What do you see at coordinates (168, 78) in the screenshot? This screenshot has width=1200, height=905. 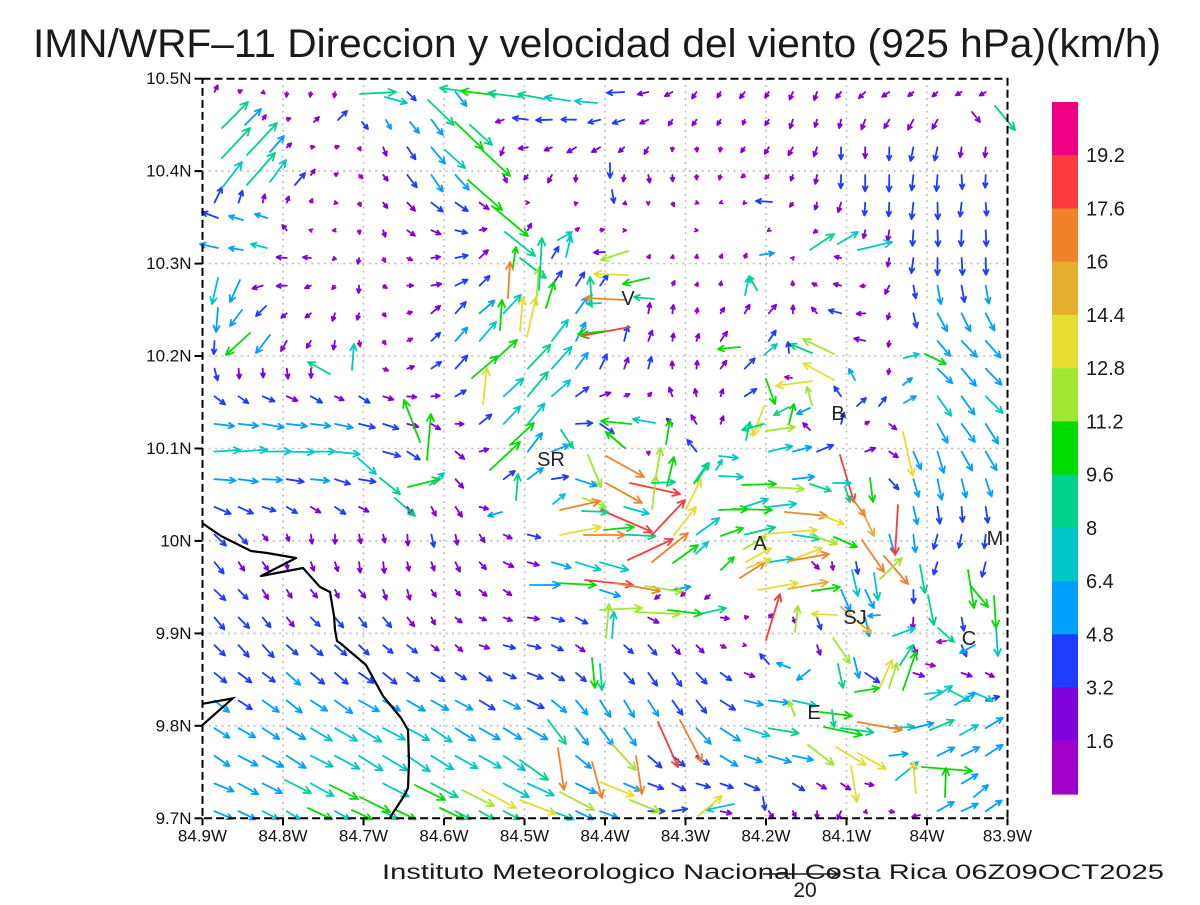 I see `svg-text: 10.5N` at bounding box center [168, 78].